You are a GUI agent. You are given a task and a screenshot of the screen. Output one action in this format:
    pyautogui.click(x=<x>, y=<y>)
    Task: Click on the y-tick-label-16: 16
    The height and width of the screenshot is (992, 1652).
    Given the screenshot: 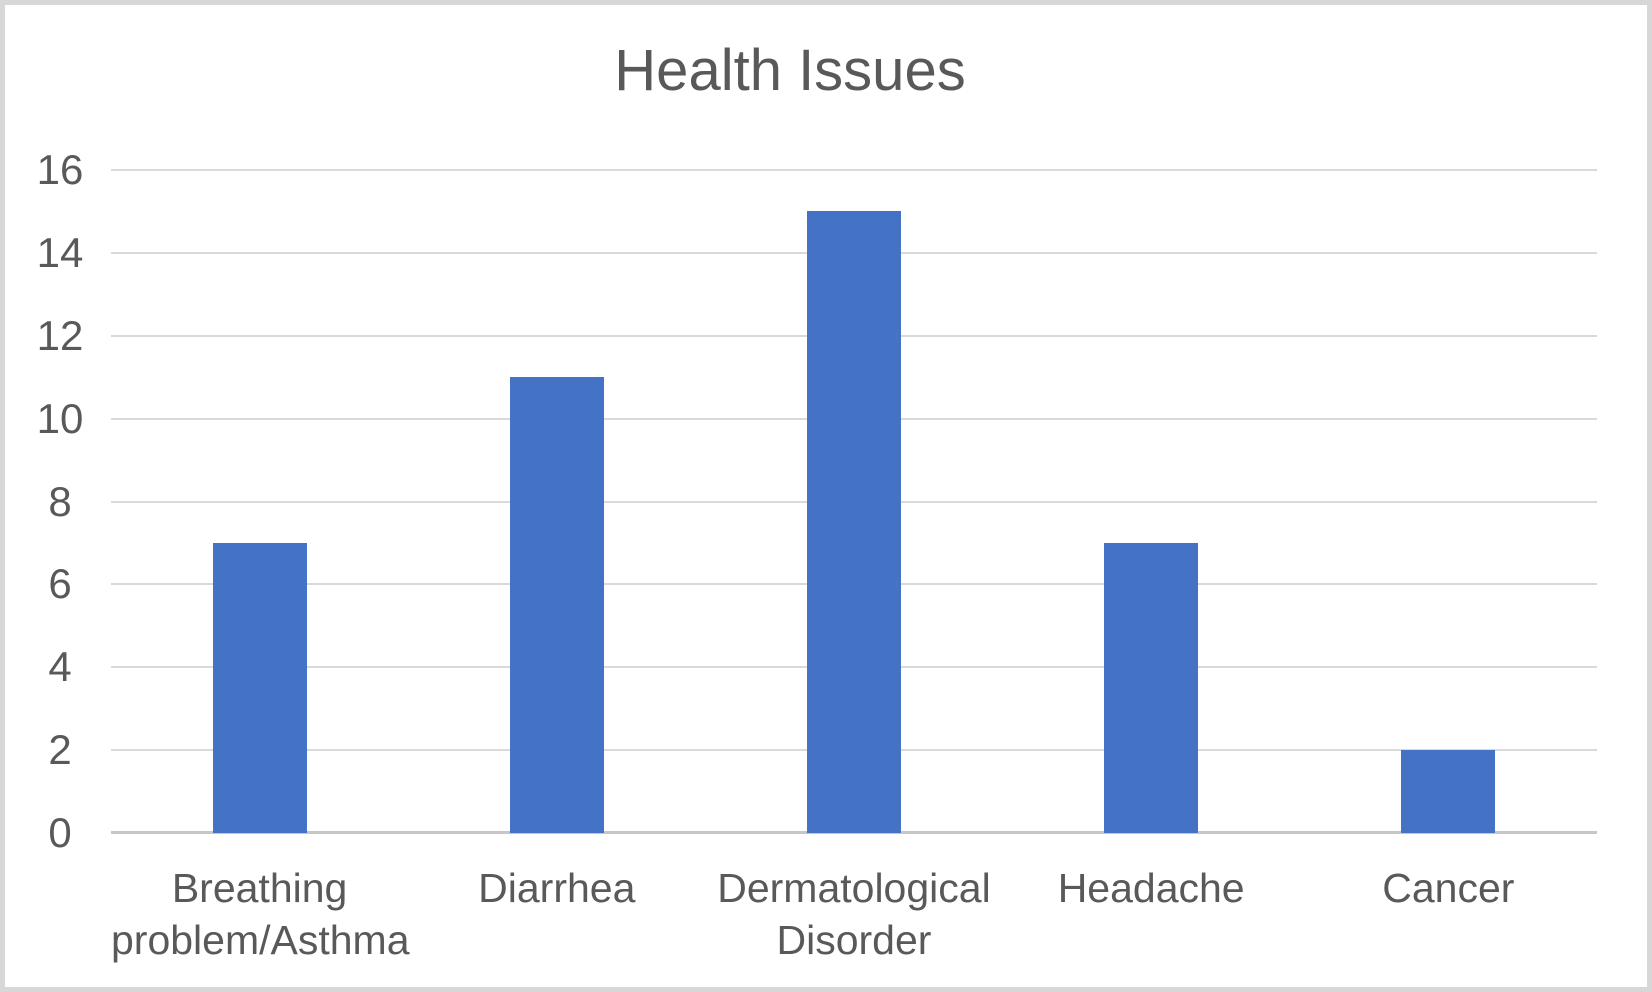 What is the action you would take?
    pyautogui.click(x=60, y=169)
    